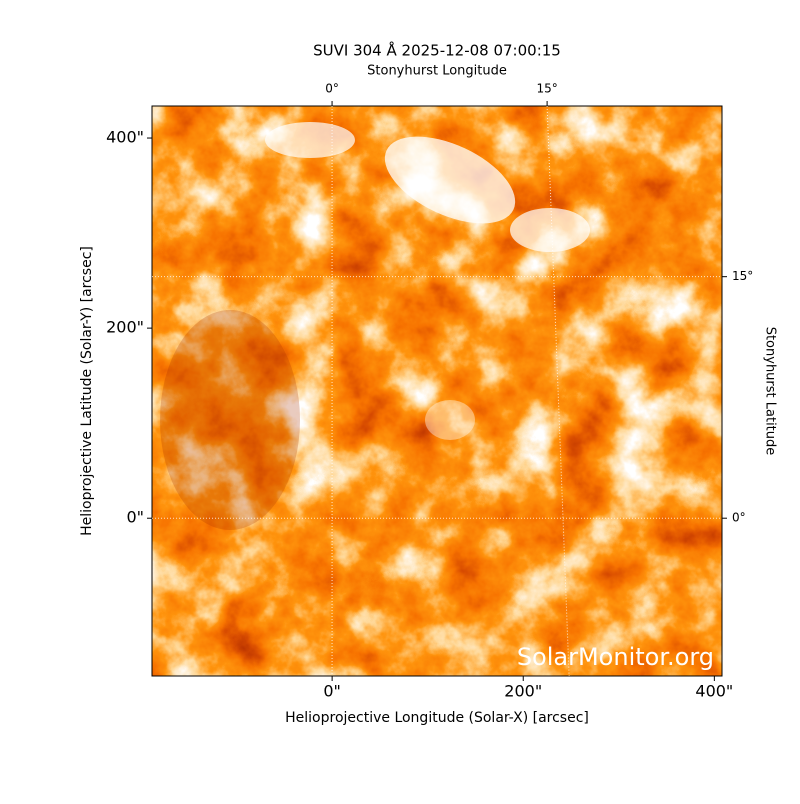  What do you see at coordinates (714, 691) in the screenshot?
I see `x-tick-label: 400"` at bounding box center [714, 691].